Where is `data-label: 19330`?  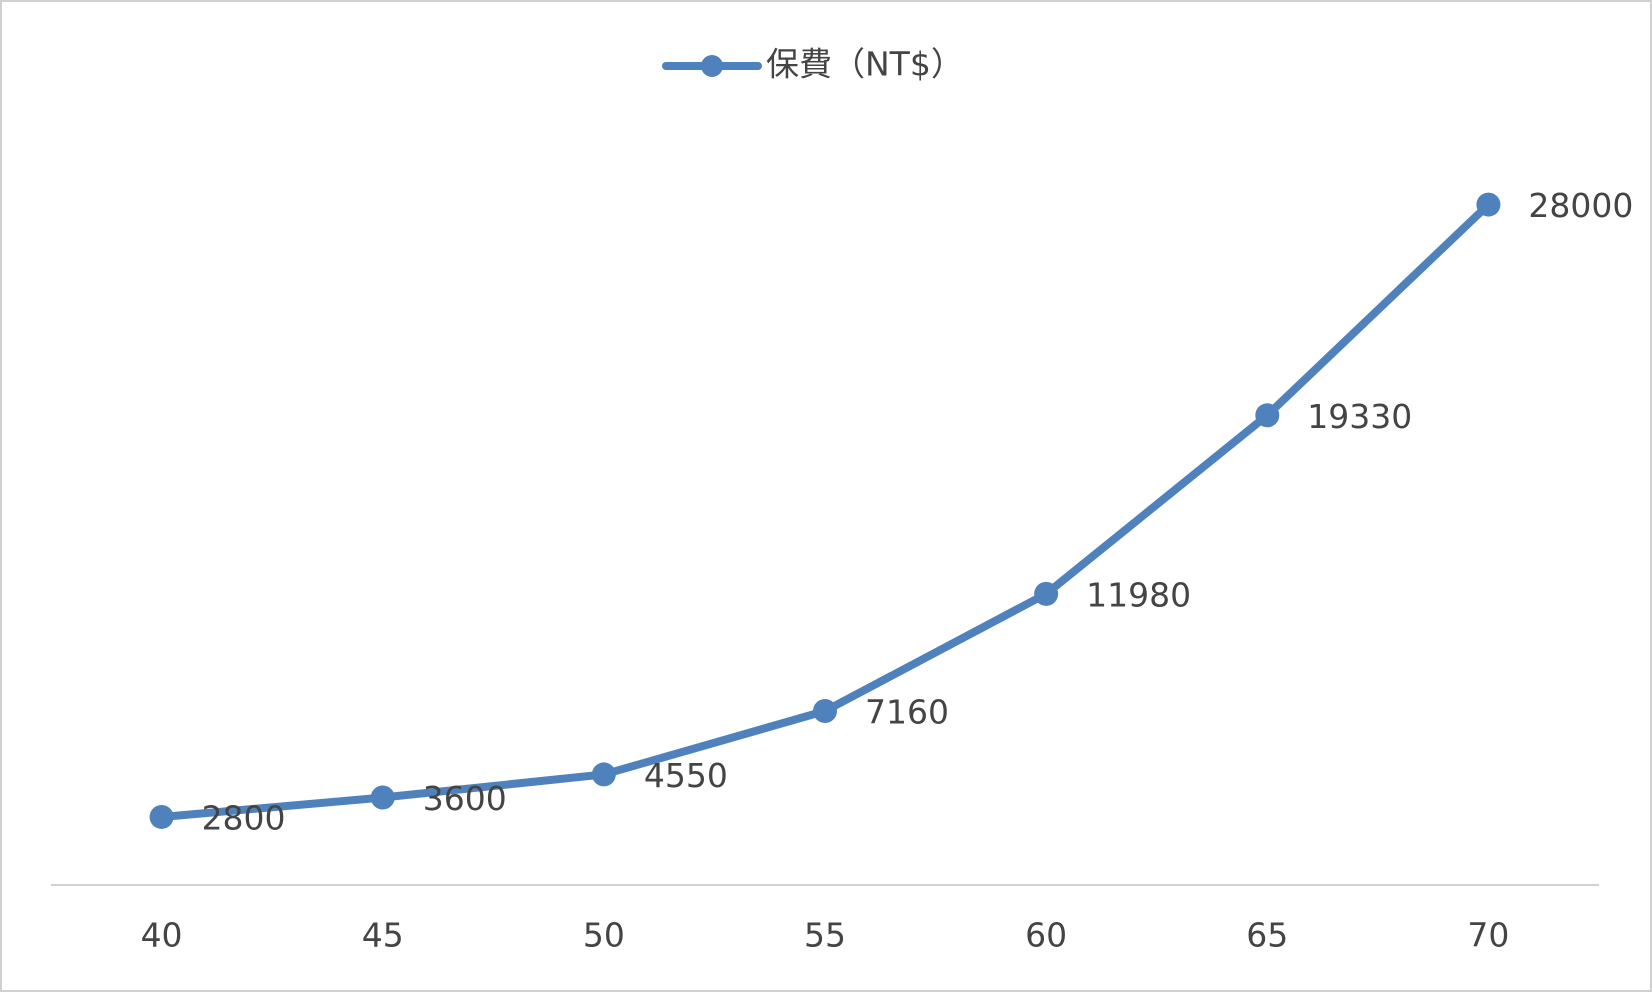
data-label: 19330 is located at coordinates (1359, 416).